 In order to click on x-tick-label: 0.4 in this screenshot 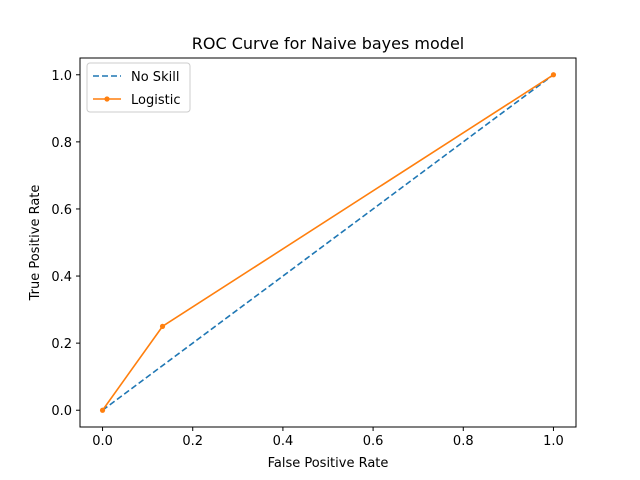, I will do `click(283, 441)`.